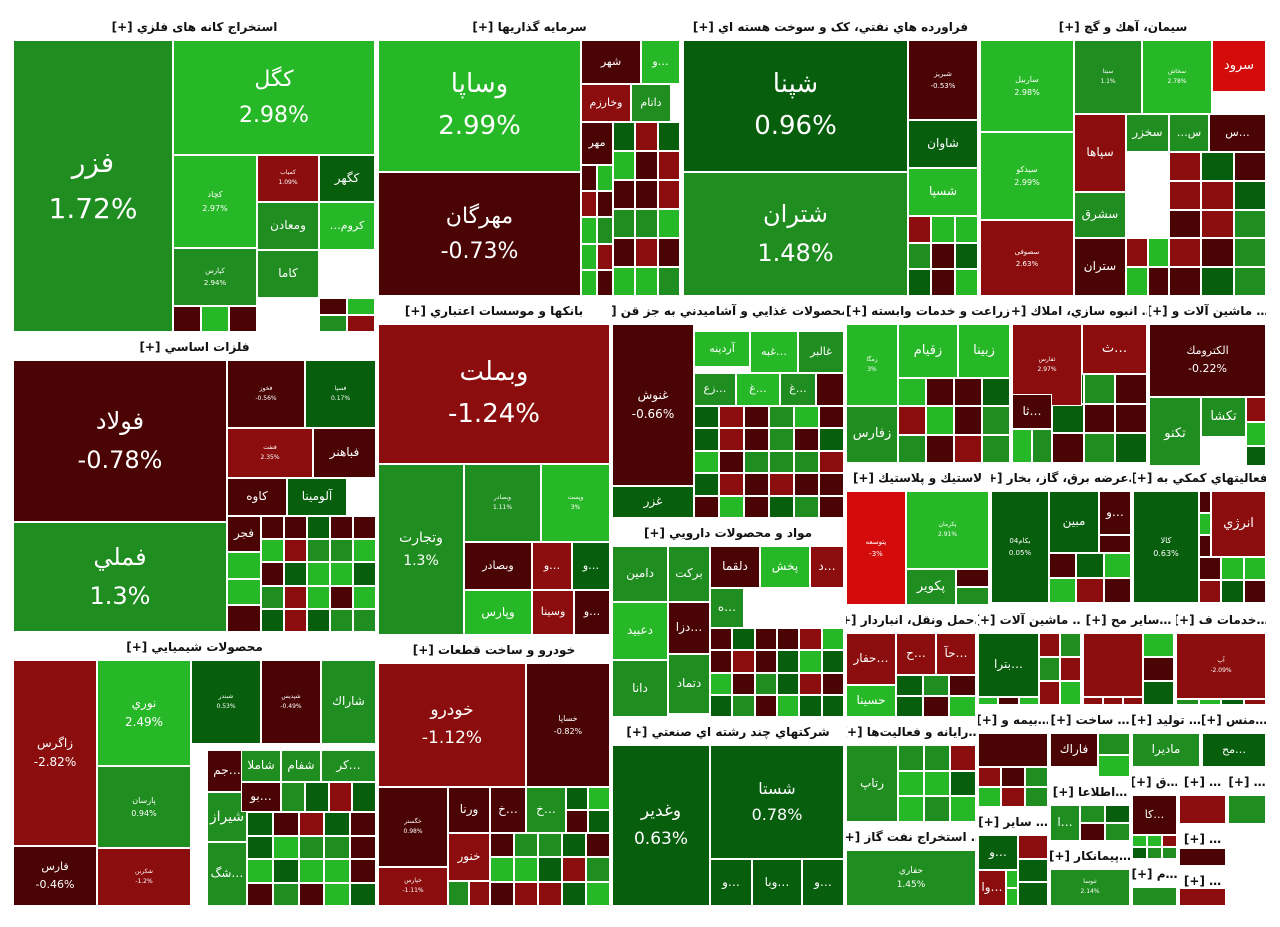  Describe the element at coordinates (911, 837) in the screenshot. I see `sector-title: … استخراج نفت گاز [+]` at that location.